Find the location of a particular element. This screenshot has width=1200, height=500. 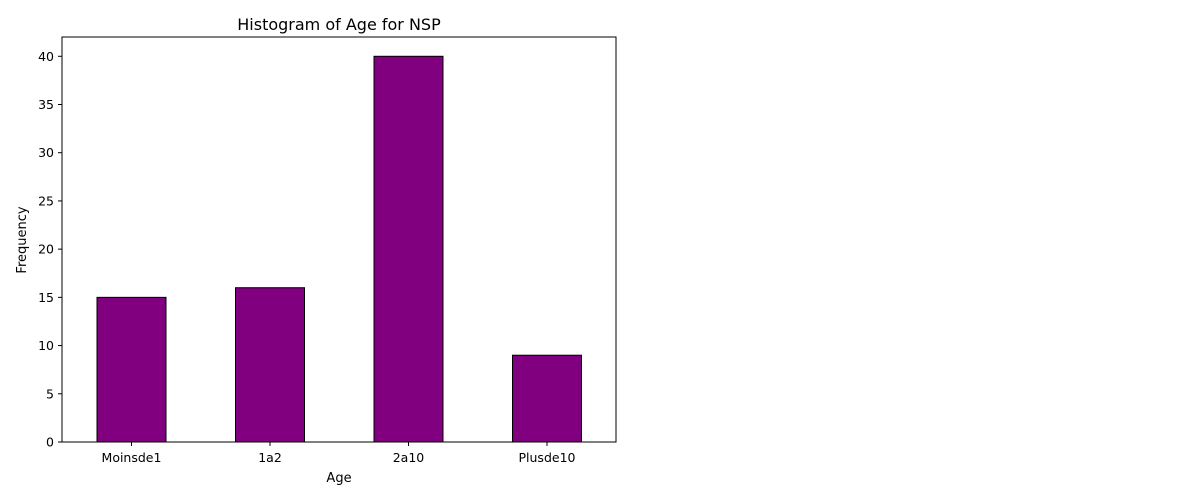

x-tick-label: 2a10 is located at coordinates (409, 457).